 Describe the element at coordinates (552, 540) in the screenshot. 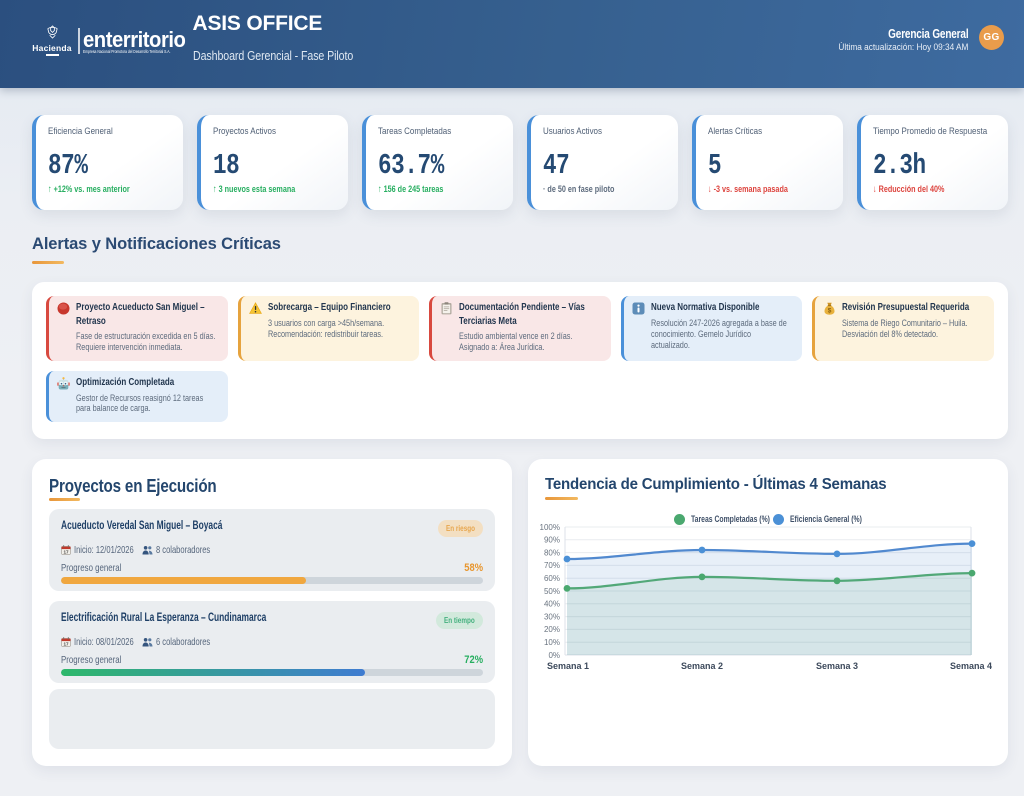

I see `svg-text: 90%` at that location.